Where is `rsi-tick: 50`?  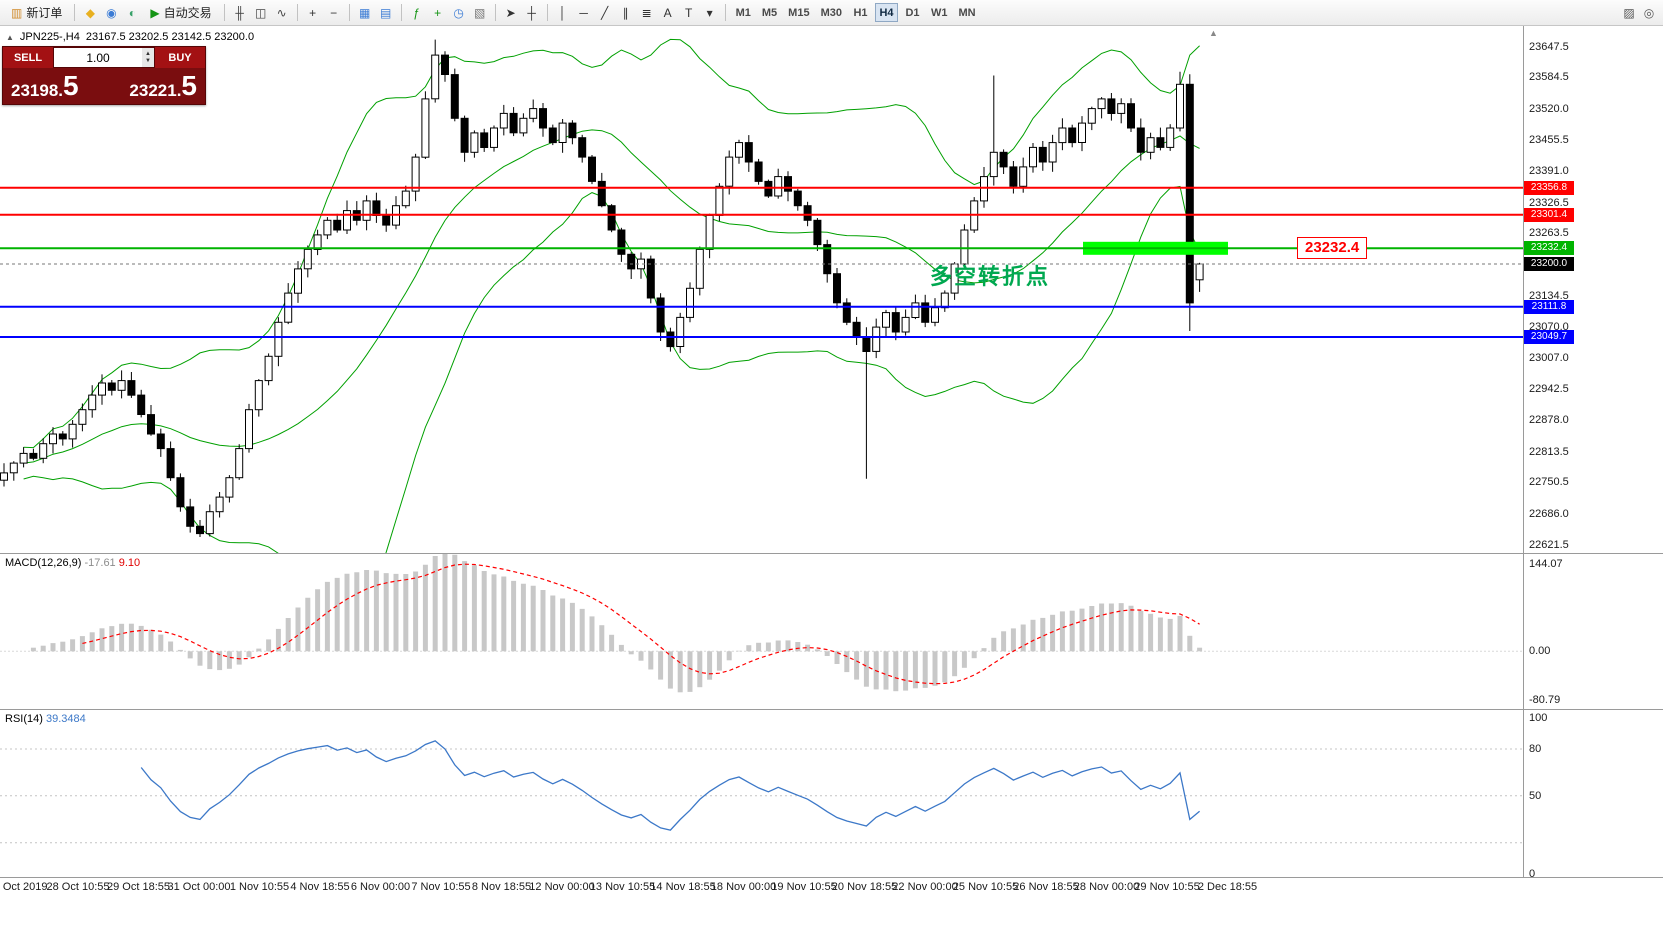 rsi-tick: 50 is located at coordinates (1535, 795).